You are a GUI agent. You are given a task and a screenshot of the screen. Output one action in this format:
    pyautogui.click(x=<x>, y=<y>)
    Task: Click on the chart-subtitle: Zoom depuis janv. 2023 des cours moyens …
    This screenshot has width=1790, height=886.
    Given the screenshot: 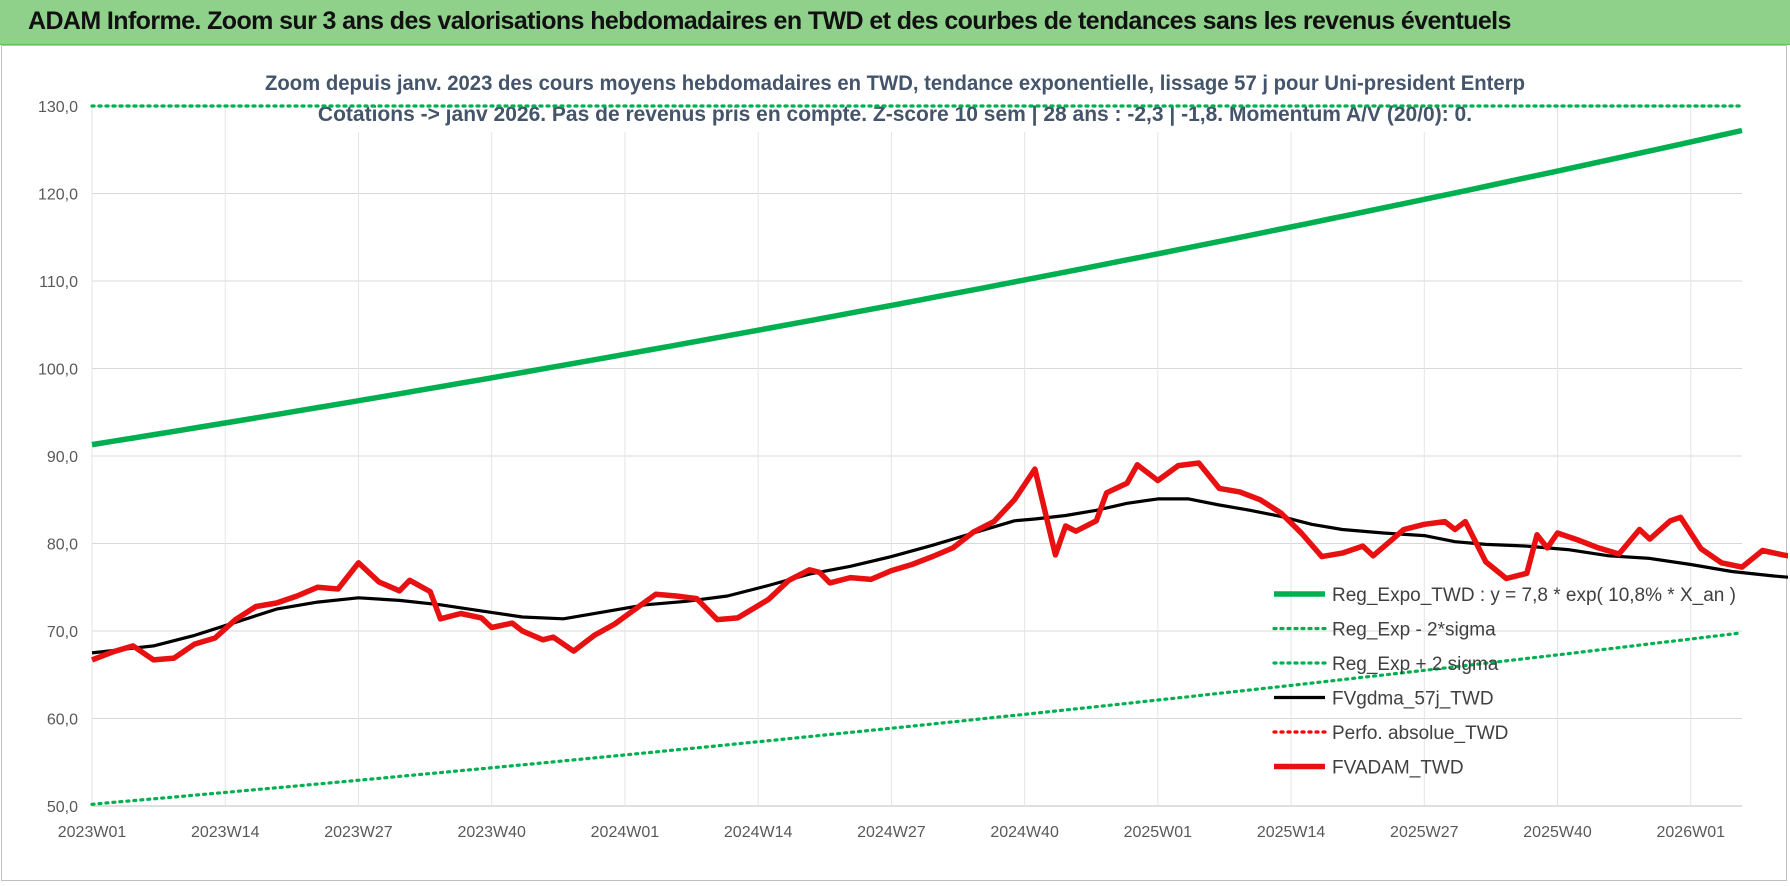 What is the action you would take?
    pyautogui.click(x=895, y=98)
    